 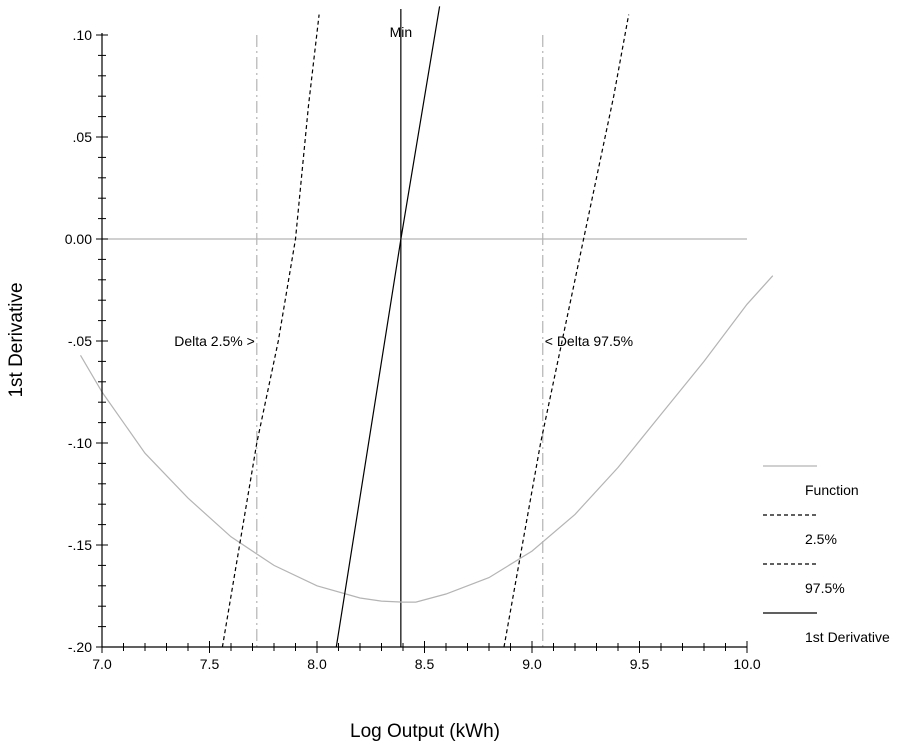 I want to click on x-tick-label: 9.5, so click(x=640, y=664).